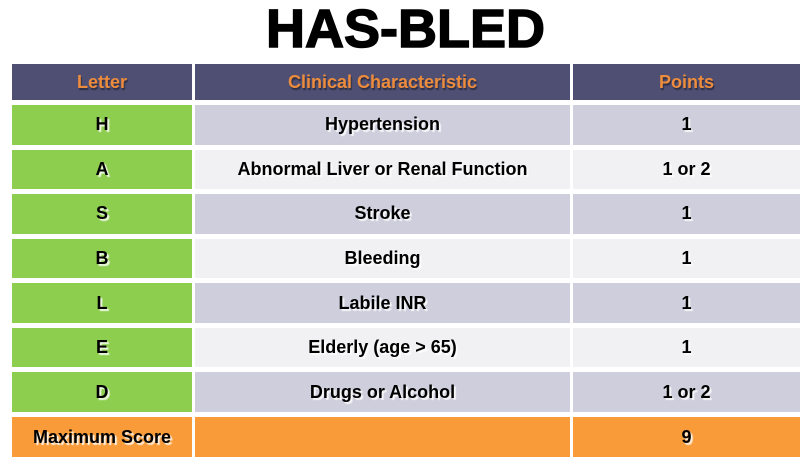  Describe the element at coordinates (382, 82) in the screenshot. I see `header-clinical-characteristic: Clinical Characteristic` at that location.